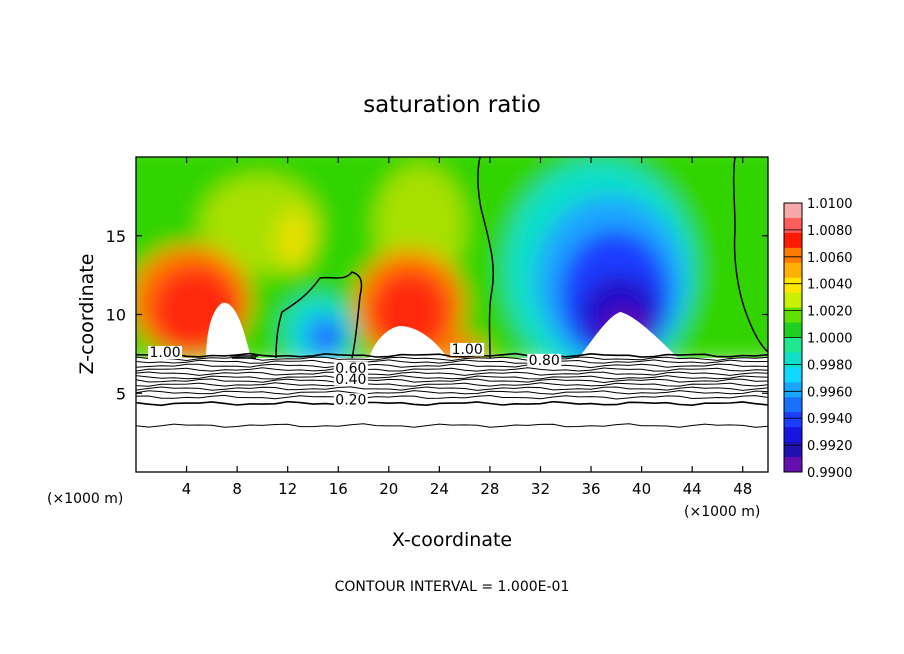 The height and width of the screenshot is (654, 904). Describe the element at coordinates (830, 231) in the screenshot. I see `colorbar-label: 1.0080` at that location.